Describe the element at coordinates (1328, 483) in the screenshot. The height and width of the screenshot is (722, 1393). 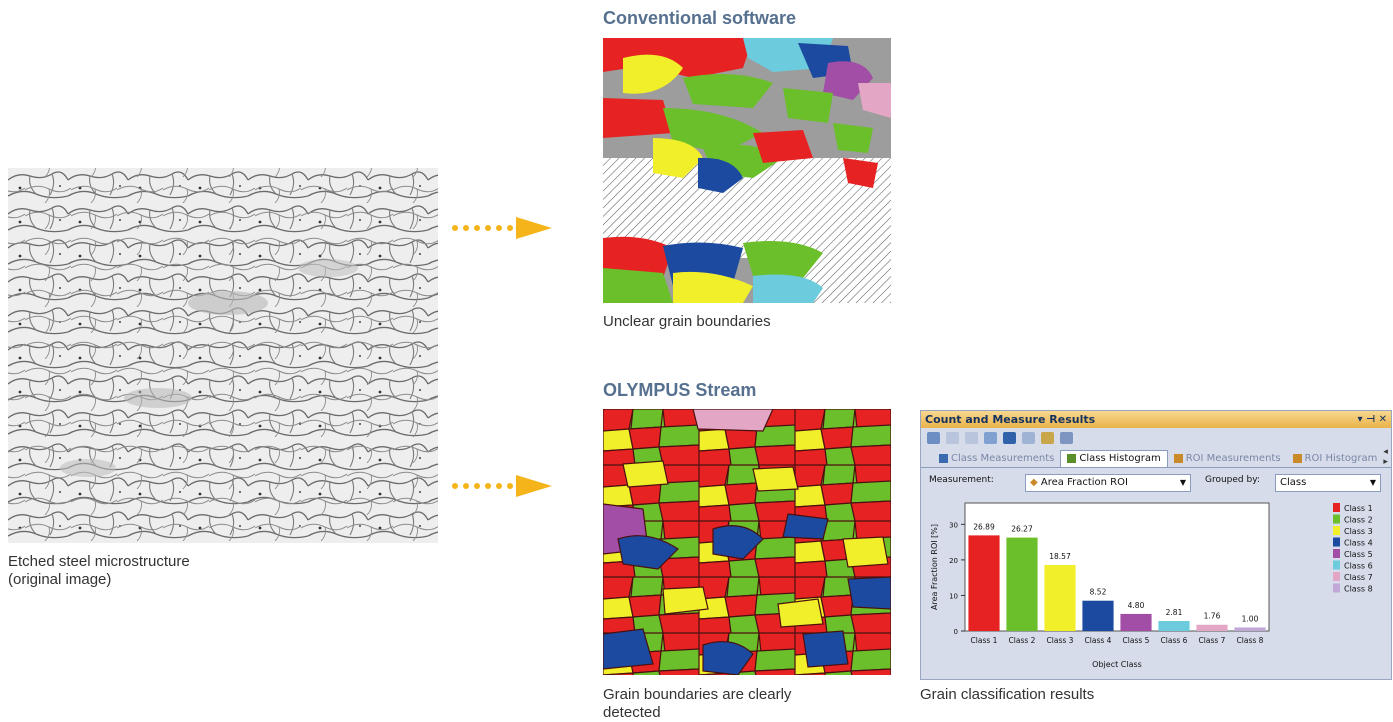
I see `grouped-by-select: Class ▼` at that location.